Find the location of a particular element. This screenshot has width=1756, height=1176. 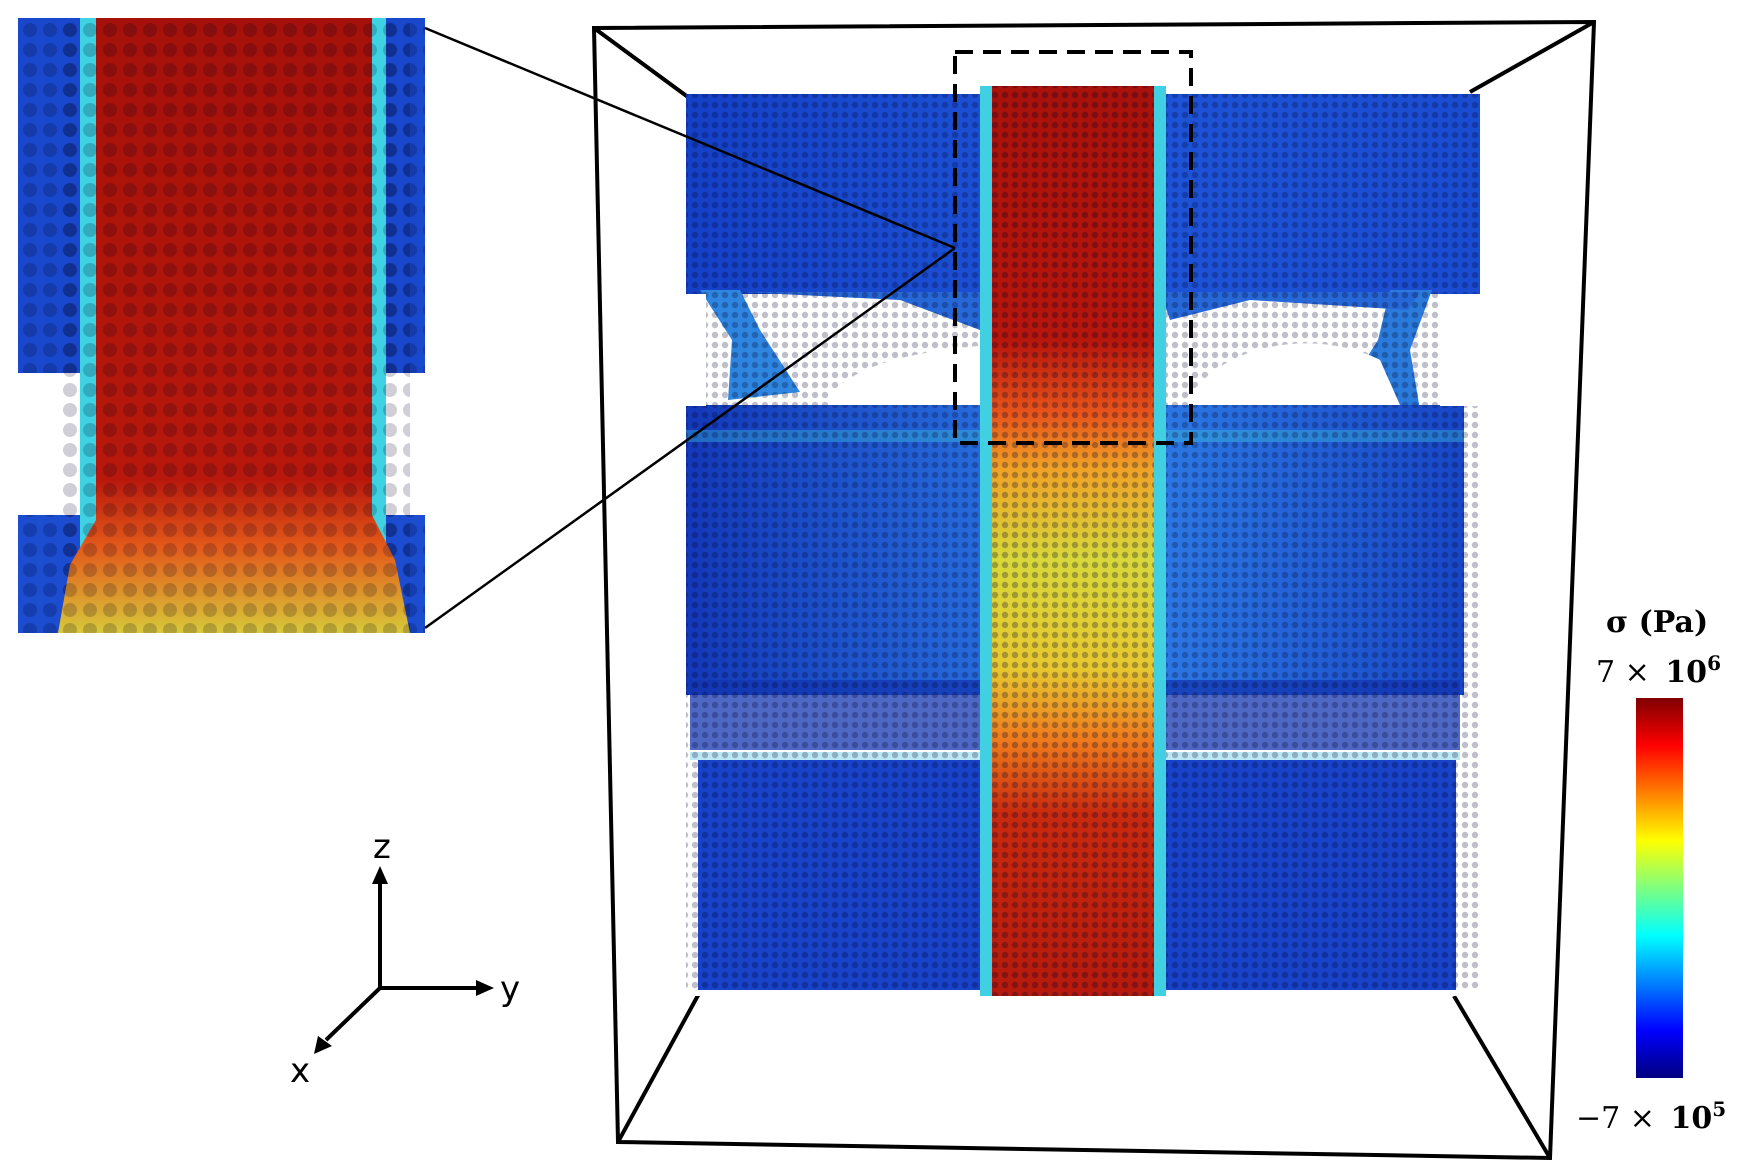

axis-label-z: z is located at coordinates (382, 847).